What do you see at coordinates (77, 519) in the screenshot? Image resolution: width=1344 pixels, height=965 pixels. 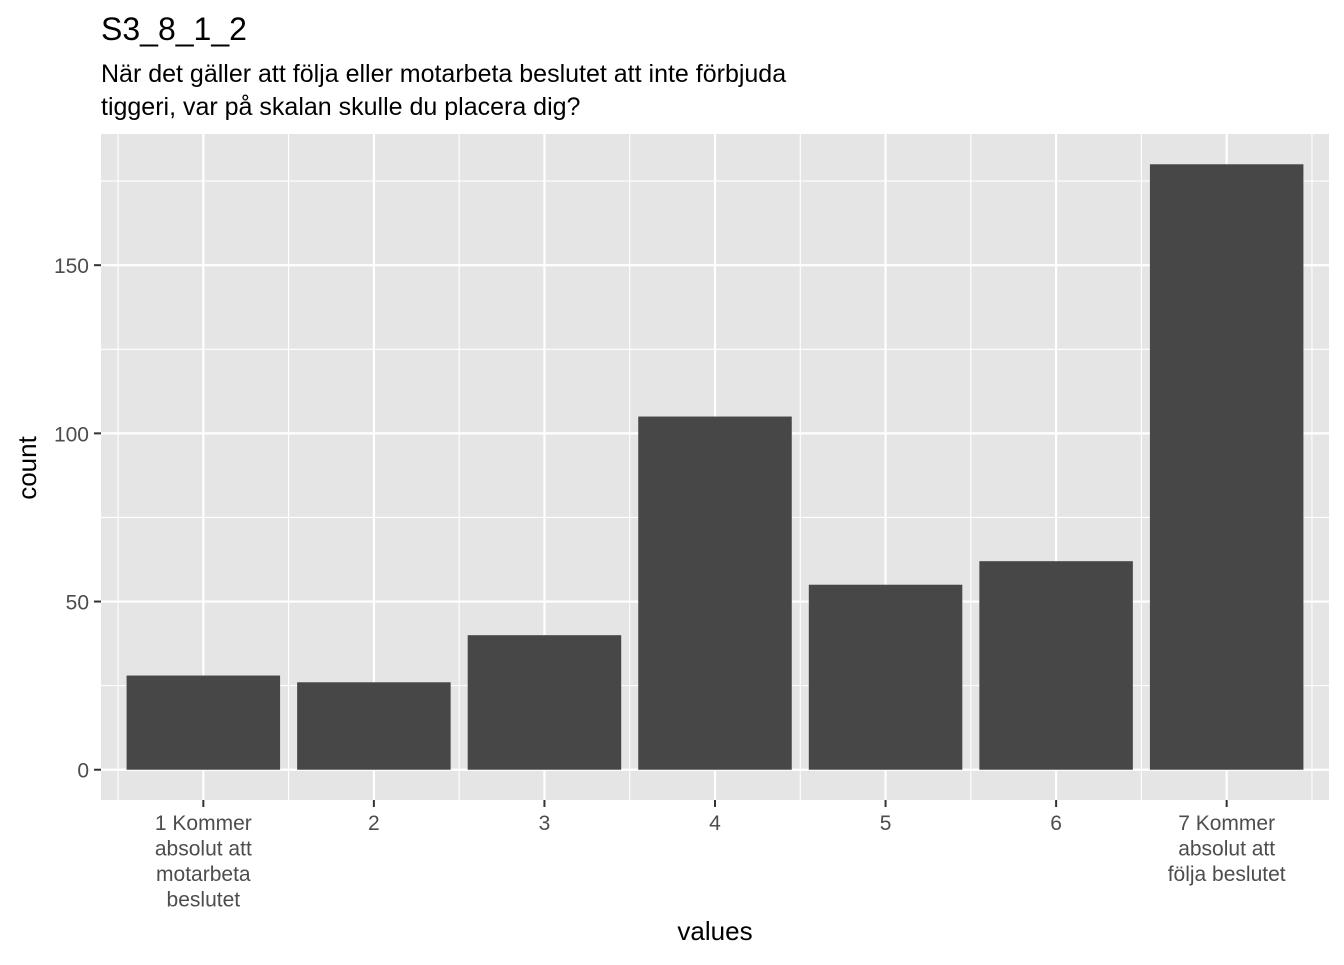 I see `y-axis: 0 50 100 150` at bounding box center [77, 519].